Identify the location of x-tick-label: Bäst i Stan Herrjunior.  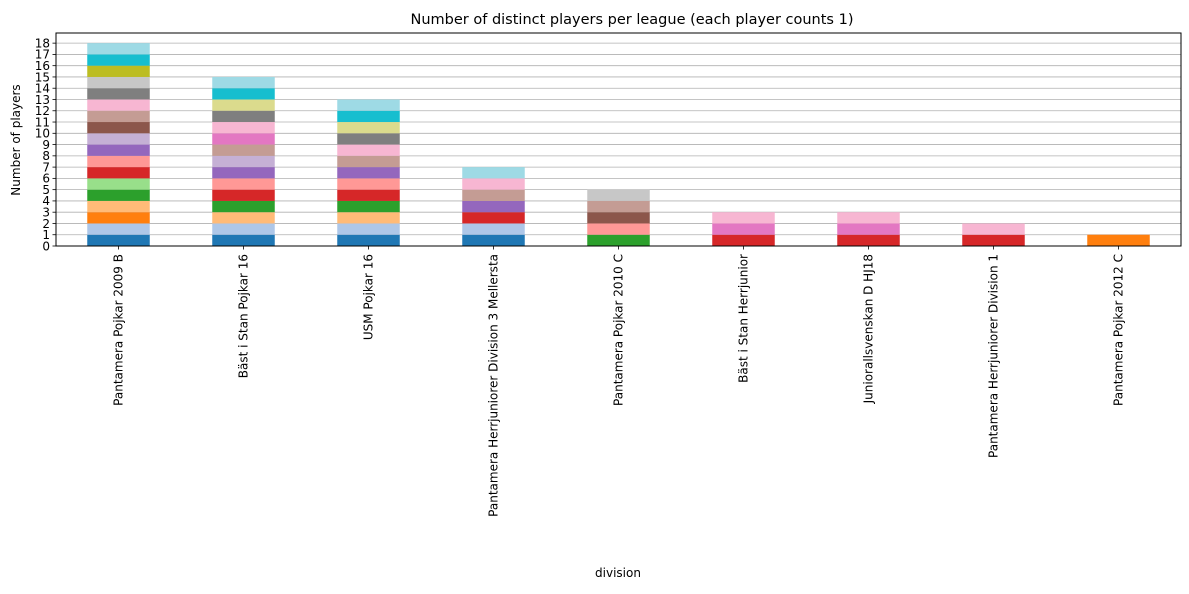
(744, 318).